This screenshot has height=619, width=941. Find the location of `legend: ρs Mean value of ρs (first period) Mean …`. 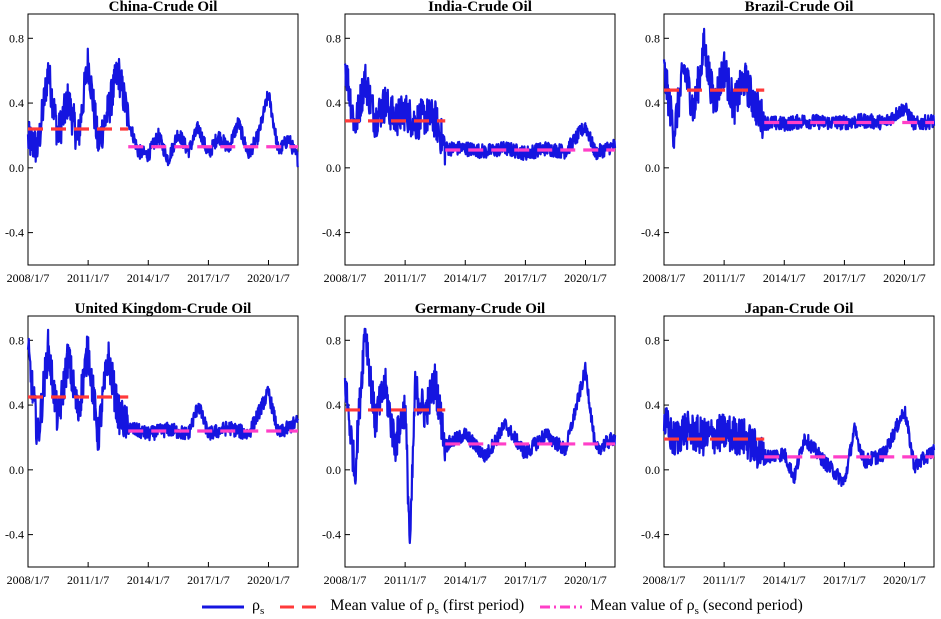

legend: ρs Mean value of ρs (first period) Mean … is located at coordinates (570, 607).